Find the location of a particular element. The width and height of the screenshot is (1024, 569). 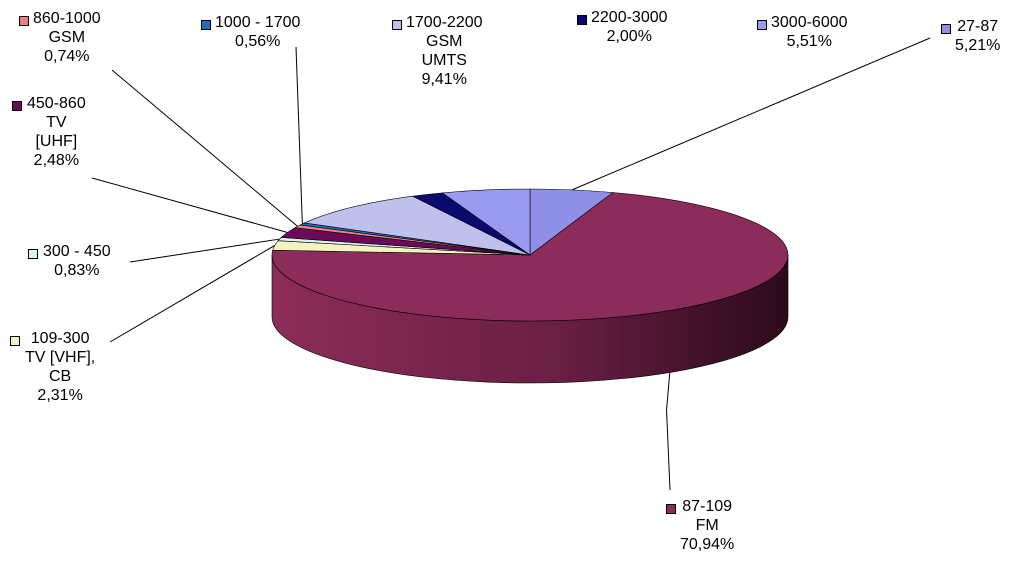

slice-label-9: 3000-6000 5,51% is located at coordinates (809, 32).